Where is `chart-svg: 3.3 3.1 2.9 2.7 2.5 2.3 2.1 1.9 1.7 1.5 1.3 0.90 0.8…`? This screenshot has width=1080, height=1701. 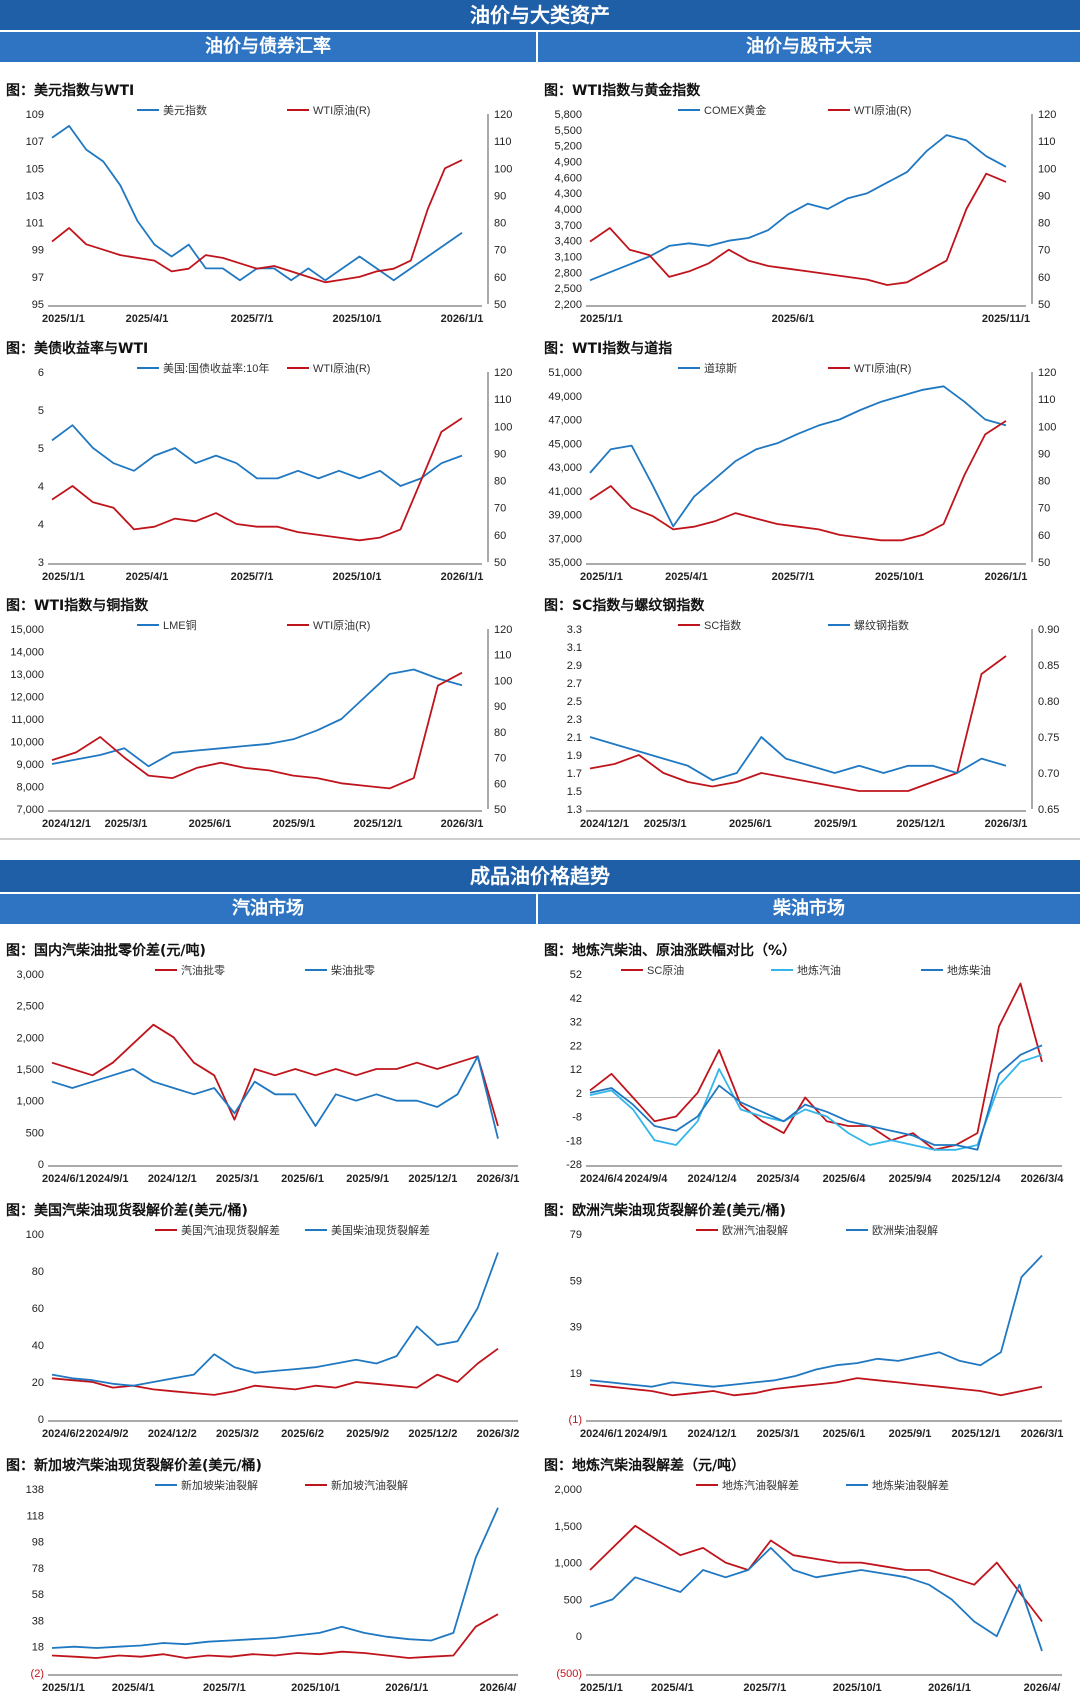
chart-svg: 3.3 3.1 2.9 2.7 2.5 2.3 2.1 1.9 1.7 1.5 1.3 0.90 0.8… is located at coordinates (813, 724).